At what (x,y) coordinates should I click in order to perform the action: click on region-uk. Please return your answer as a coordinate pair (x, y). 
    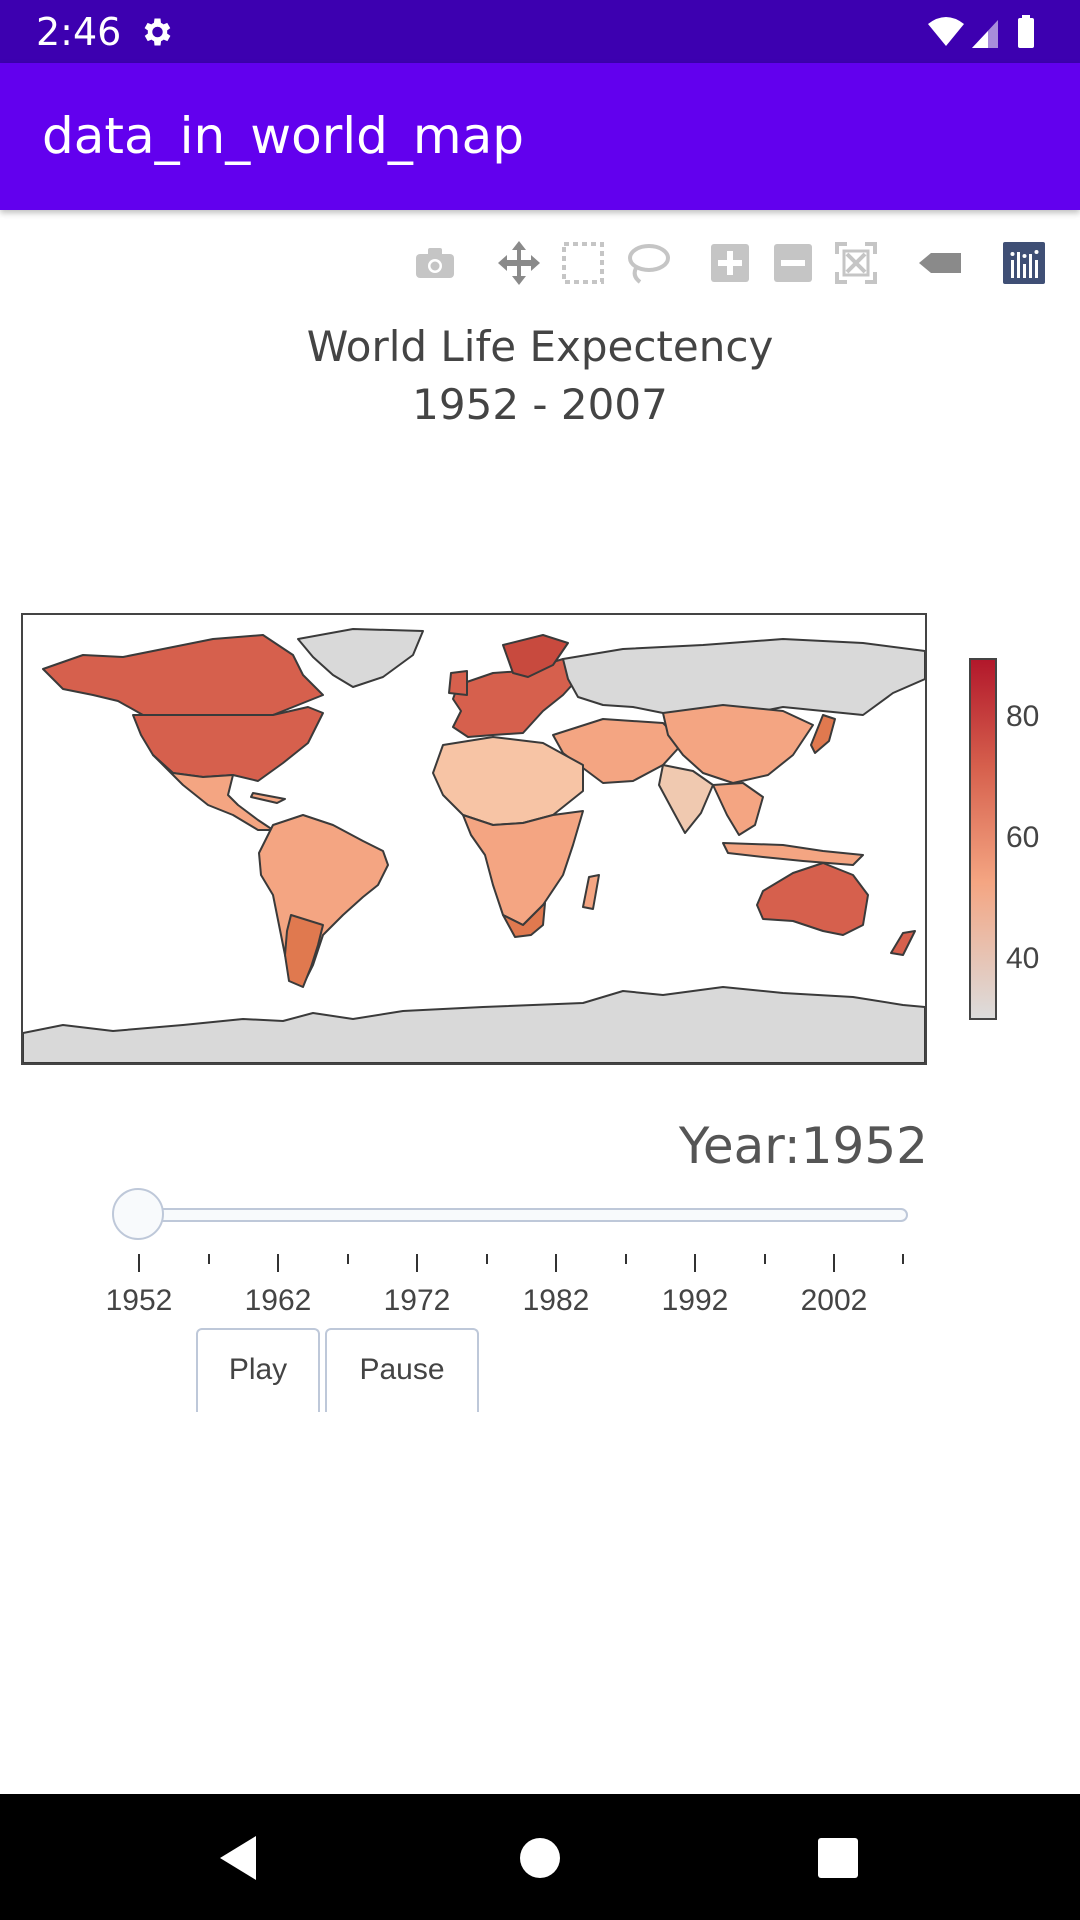
    Looking at the image, I should click on (458, 683).